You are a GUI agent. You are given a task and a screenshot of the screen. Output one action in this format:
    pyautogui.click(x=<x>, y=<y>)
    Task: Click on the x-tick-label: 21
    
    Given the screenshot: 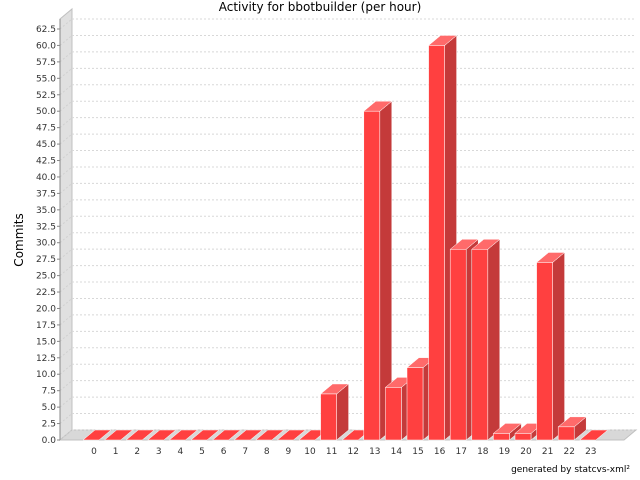 What is the action you would take?
    pyautogui.click(x=547, y=452)
    